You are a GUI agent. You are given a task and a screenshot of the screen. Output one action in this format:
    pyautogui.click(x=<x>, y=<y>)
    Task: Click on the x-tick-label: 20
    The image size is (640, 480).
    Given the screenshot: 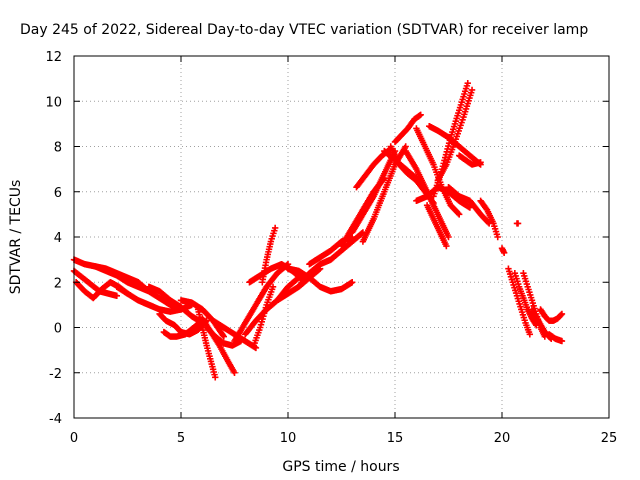 What is the action you would take?
    pyautogui.click(x=502, y=438)
    